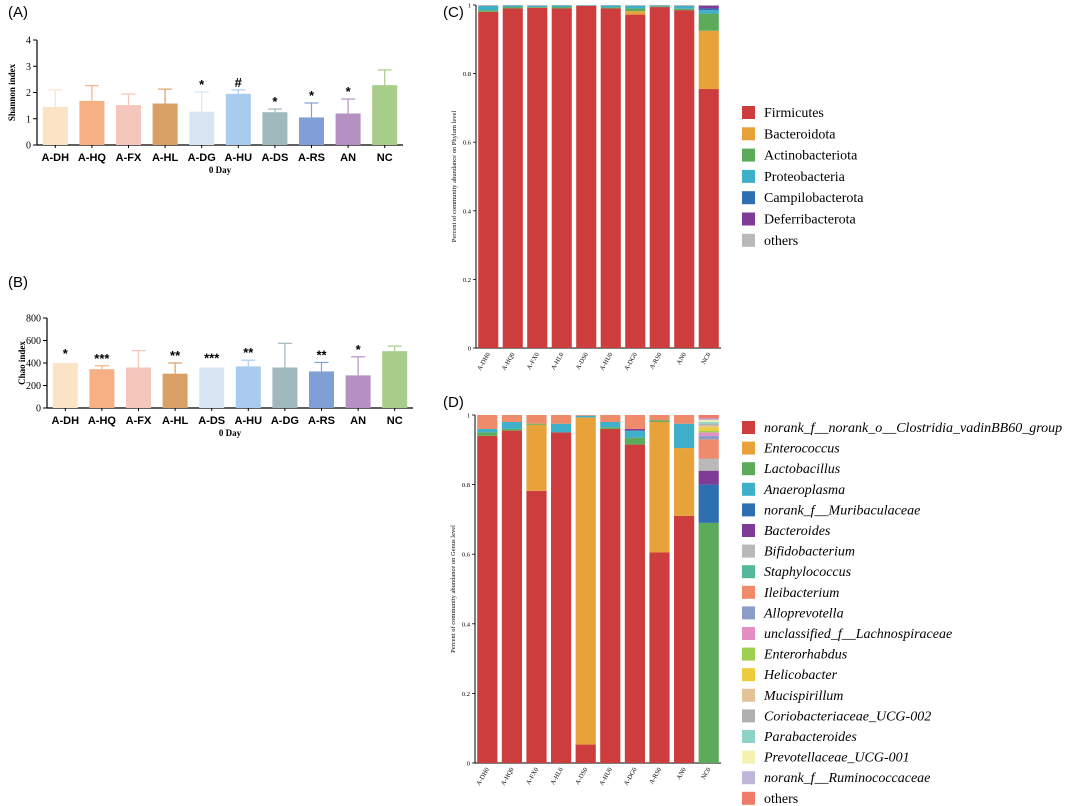  Describe the element at coordinates (847, 778) in the screenshot. I see `legend-label: norank_f__Ruminococcaceae` at that location.